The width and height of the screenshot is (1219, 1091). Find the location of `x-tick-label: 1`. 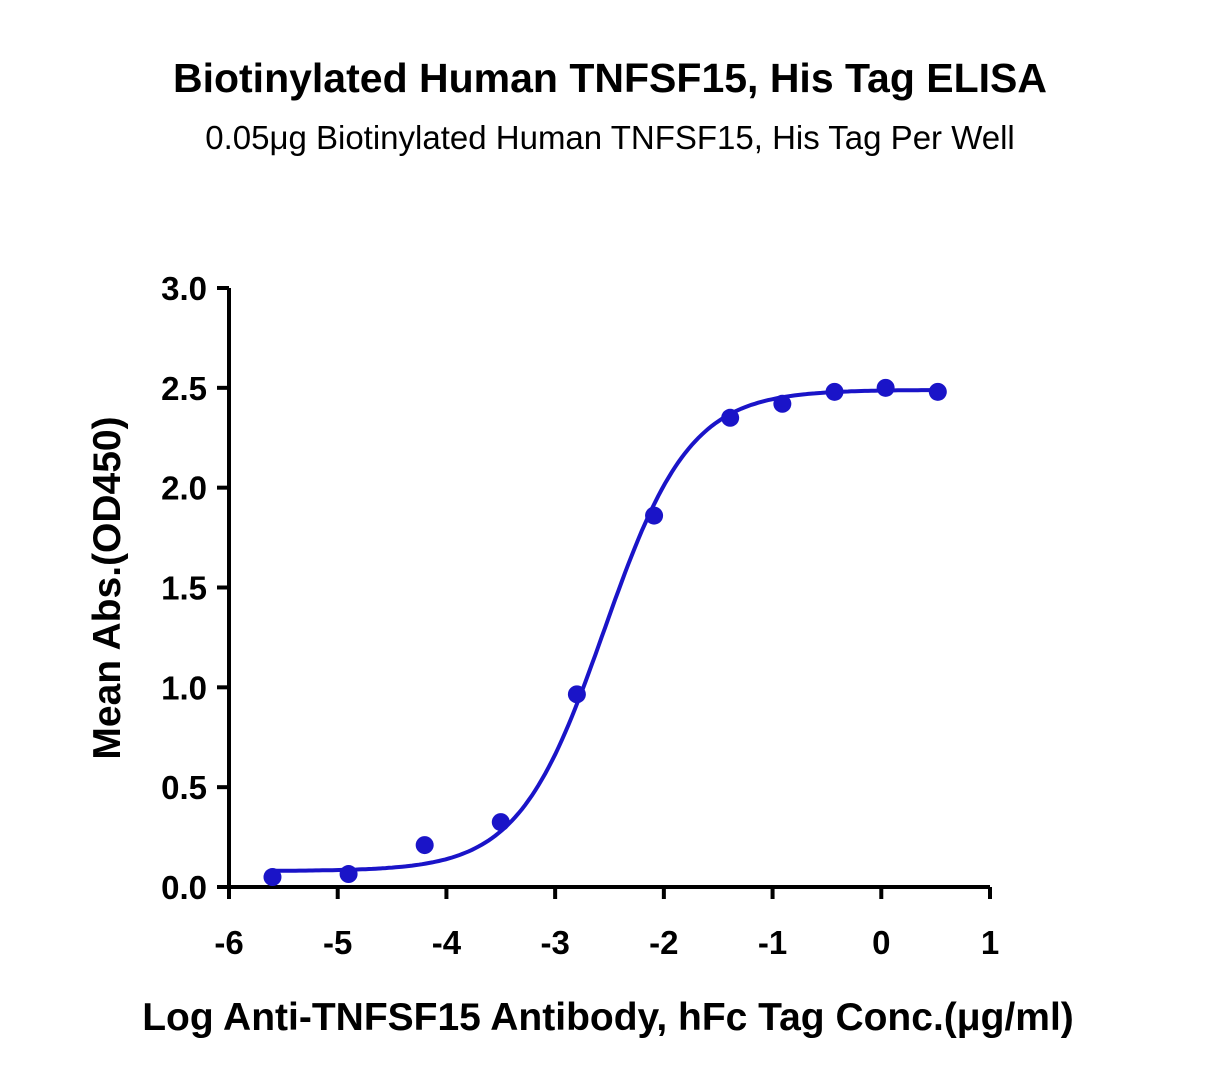

x-tick-label: 1 is located at coordinates (990, 942).